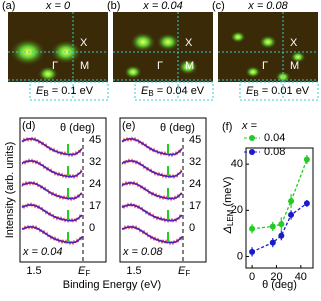 This screenshot has height=301, width=321. I want to click on subscript: LEM, so click(230, 217).